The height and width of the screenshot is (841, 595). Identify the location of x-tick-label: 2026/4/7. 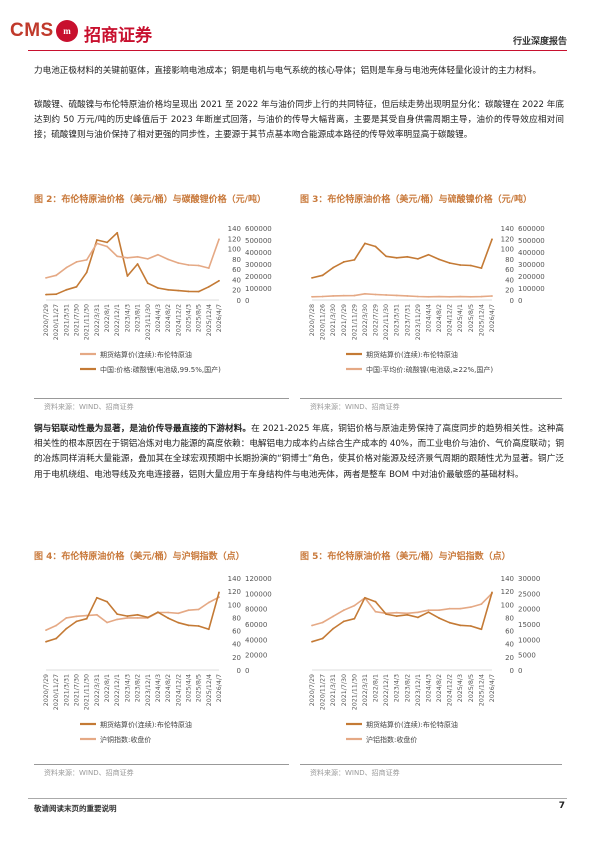
(219, 318).